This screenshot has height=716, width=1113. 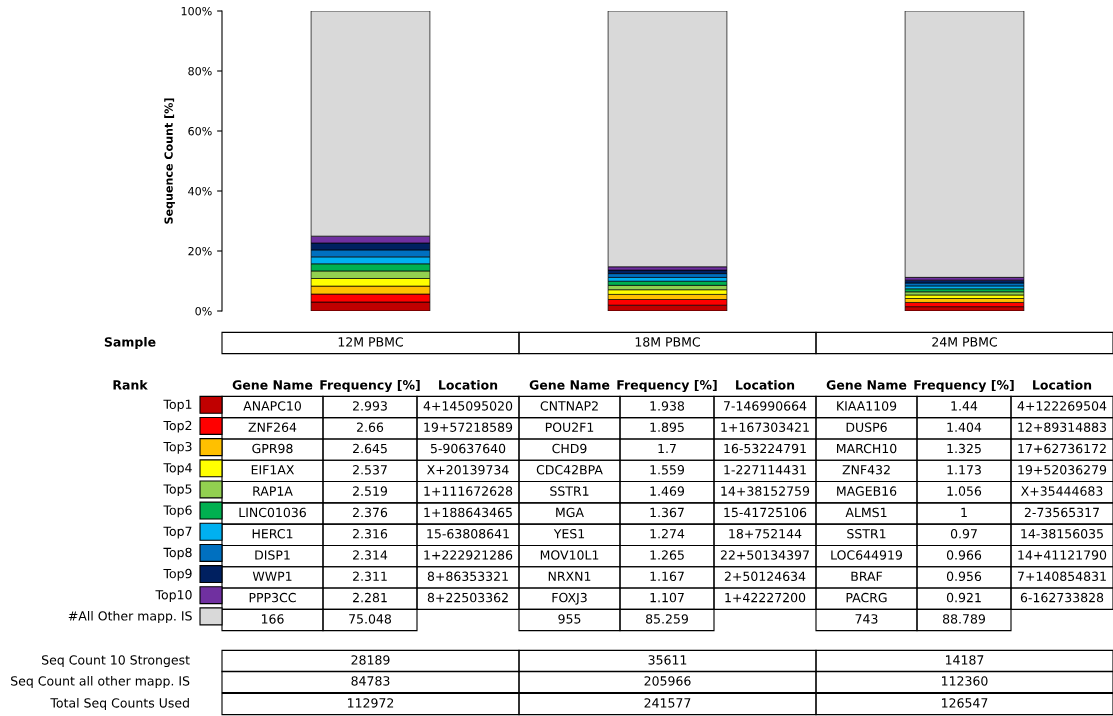 What do you see at coordinates (370, 427) in the screenshot?
I see `data-label: 2.66` at bounding box center [370, 427].